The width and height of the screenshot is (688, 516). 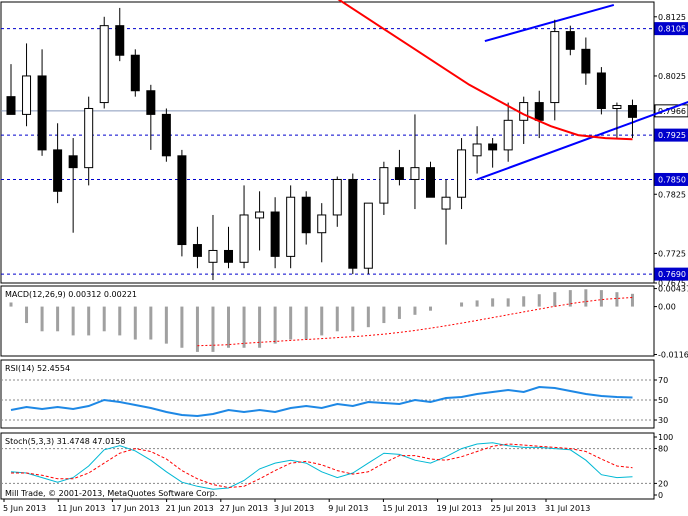 I want to click on stoch-tick-label: 0, so click(x=660, y=495).